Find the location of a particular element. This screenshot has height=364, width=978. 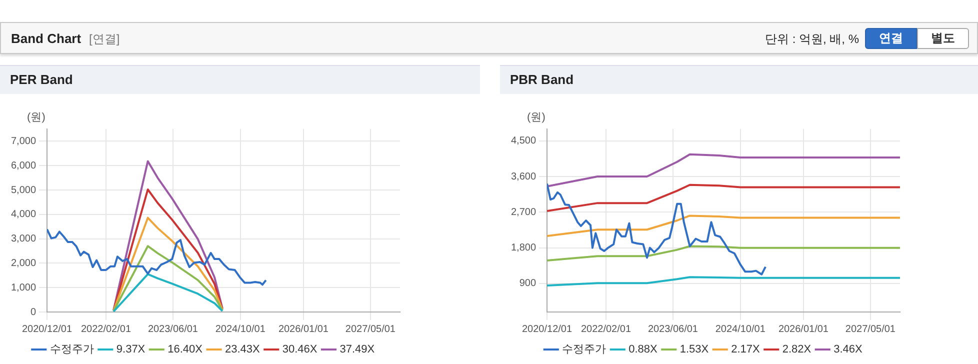

y-tick-label: 3,600 is located at coordinates (523, 176).